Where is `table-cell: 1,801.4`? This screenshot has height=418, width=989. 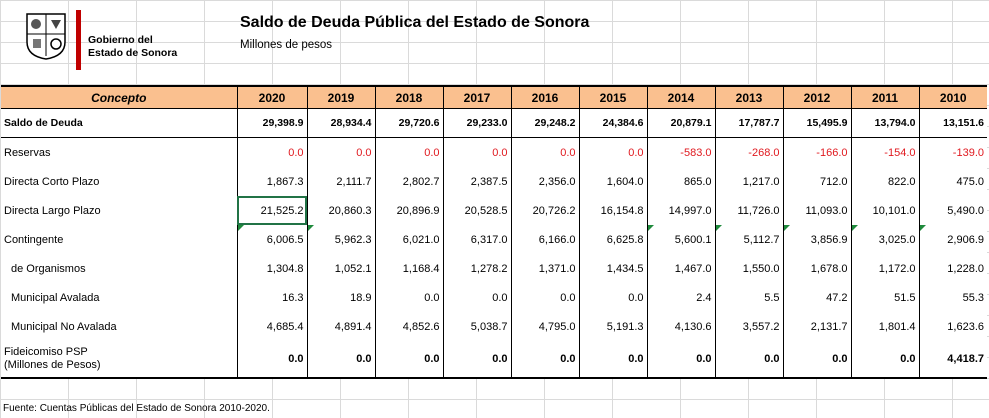
table-cell: 1,801.4 is located at coordinates (884, 326).